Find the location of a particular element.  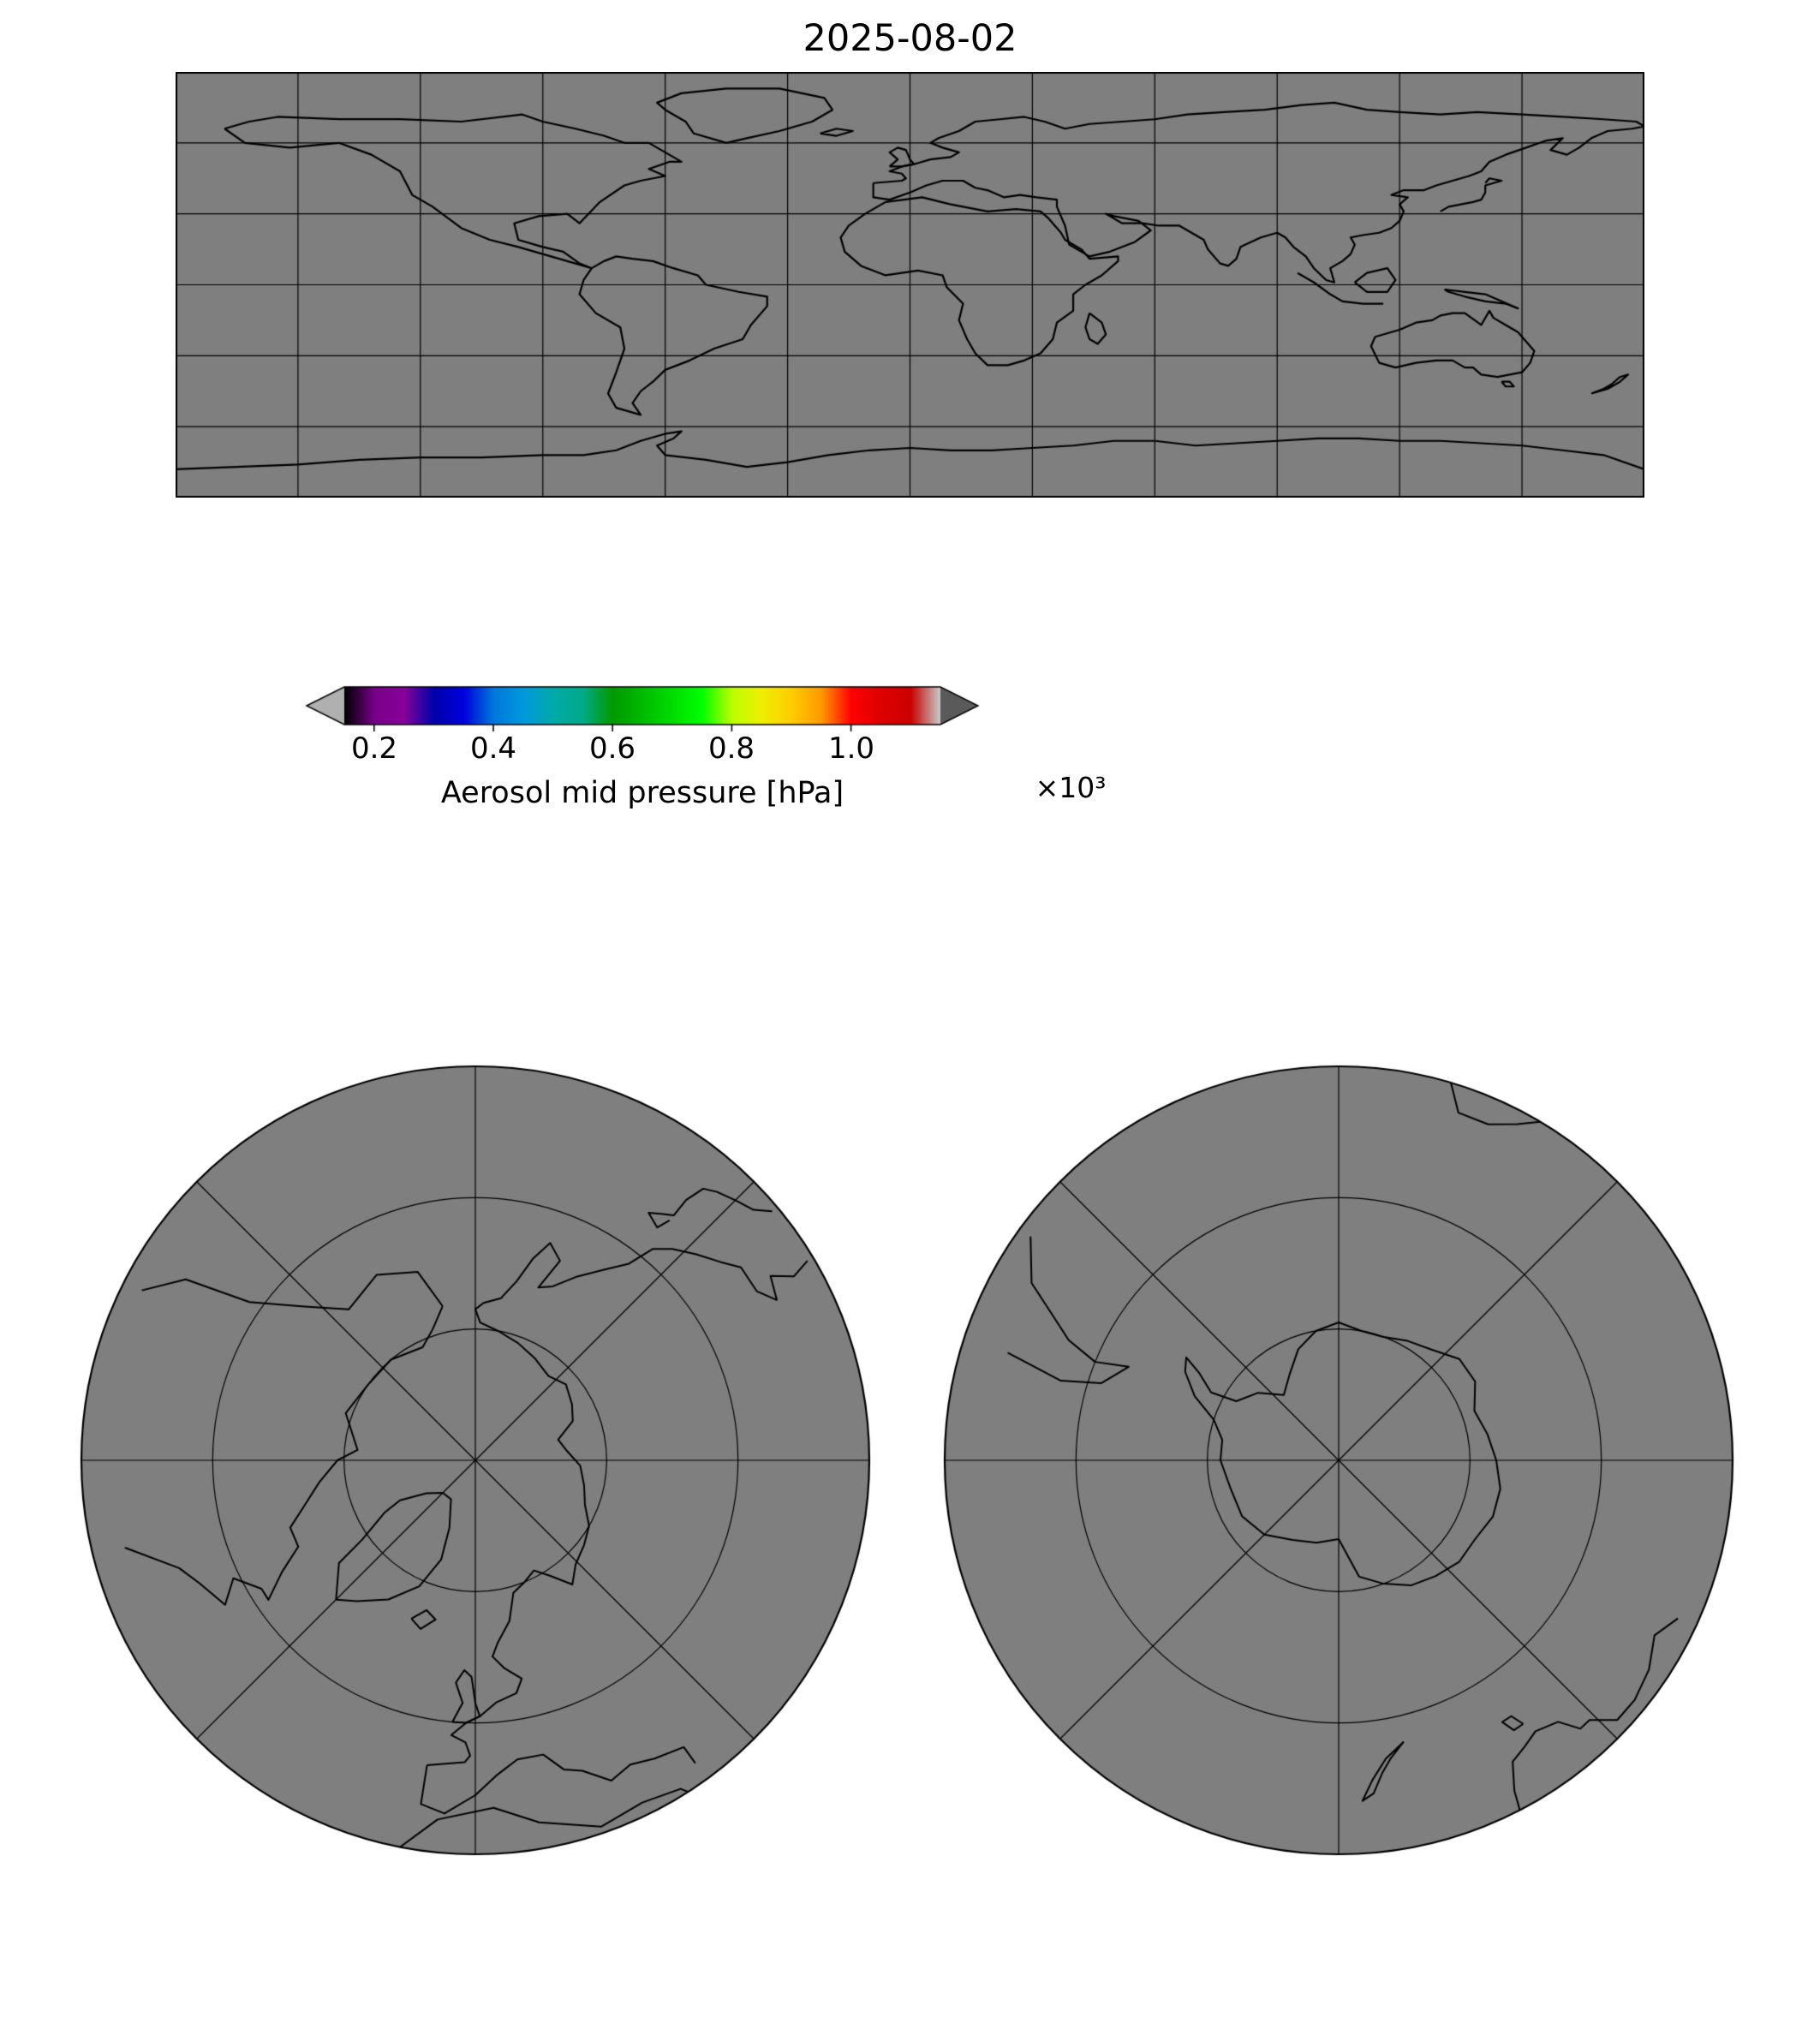

colorbar-tick-2: 0.6 is located at coordinates (612, 748).